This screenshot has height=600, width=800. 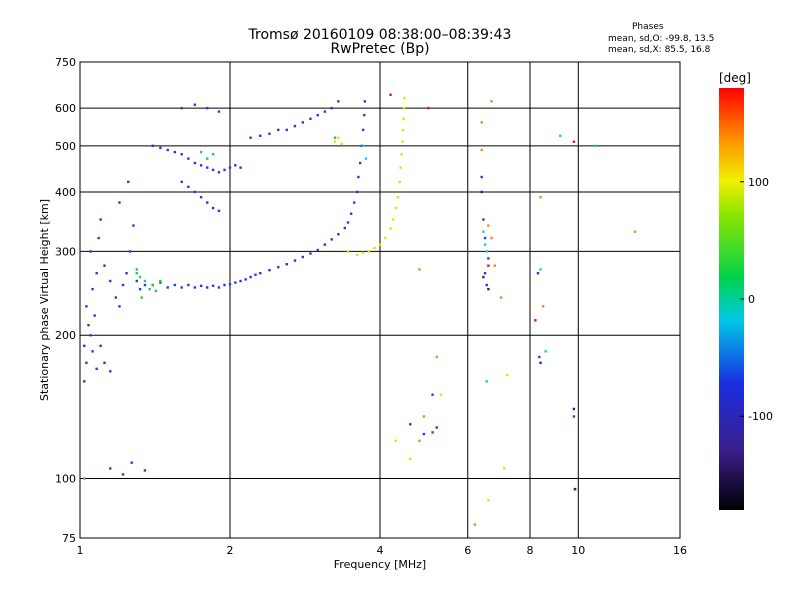 What do you see at coordinates (659, 50) in the screenshot?
I see `phase-x-stats: mean, sd,X: 85.5, 16.8` at bounding box center [659, 50].